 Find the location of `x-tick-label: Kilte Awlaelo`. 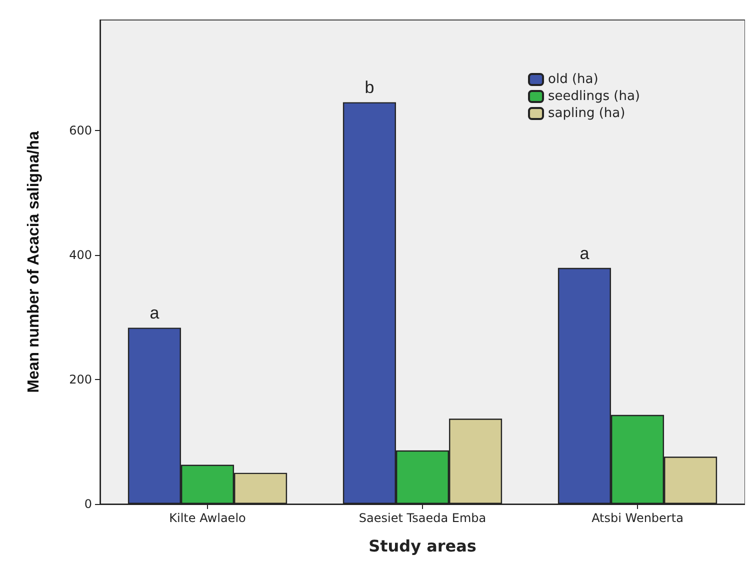

x-tick-label: Kilte Awlaelo is located at coordinates (207, 518).